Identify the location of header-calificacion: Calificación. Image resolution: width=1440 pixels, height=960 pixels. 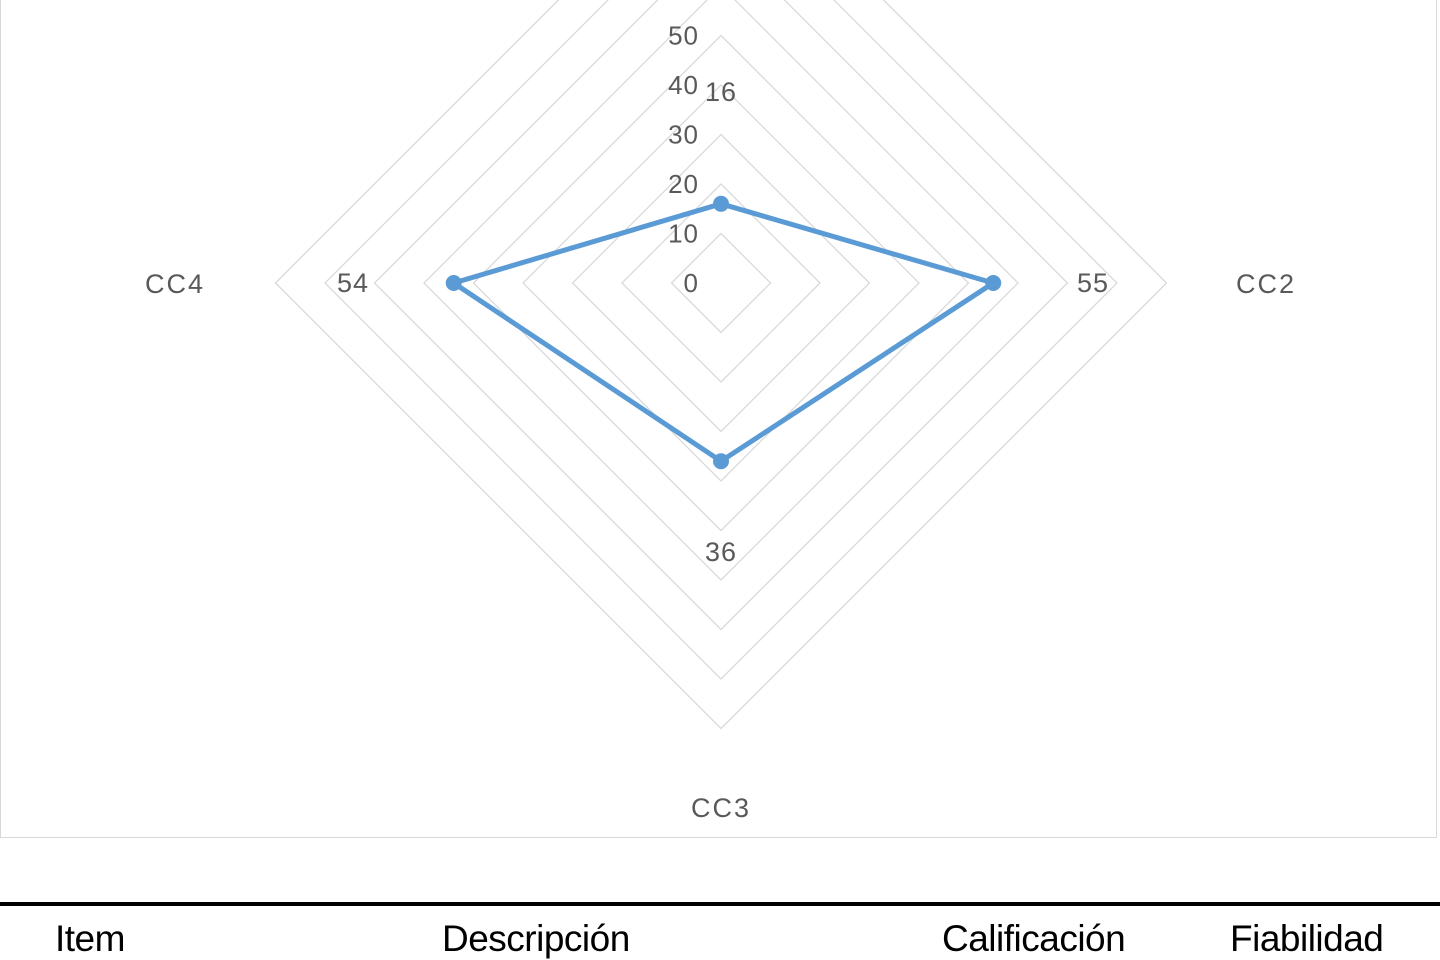
(1034, 938).